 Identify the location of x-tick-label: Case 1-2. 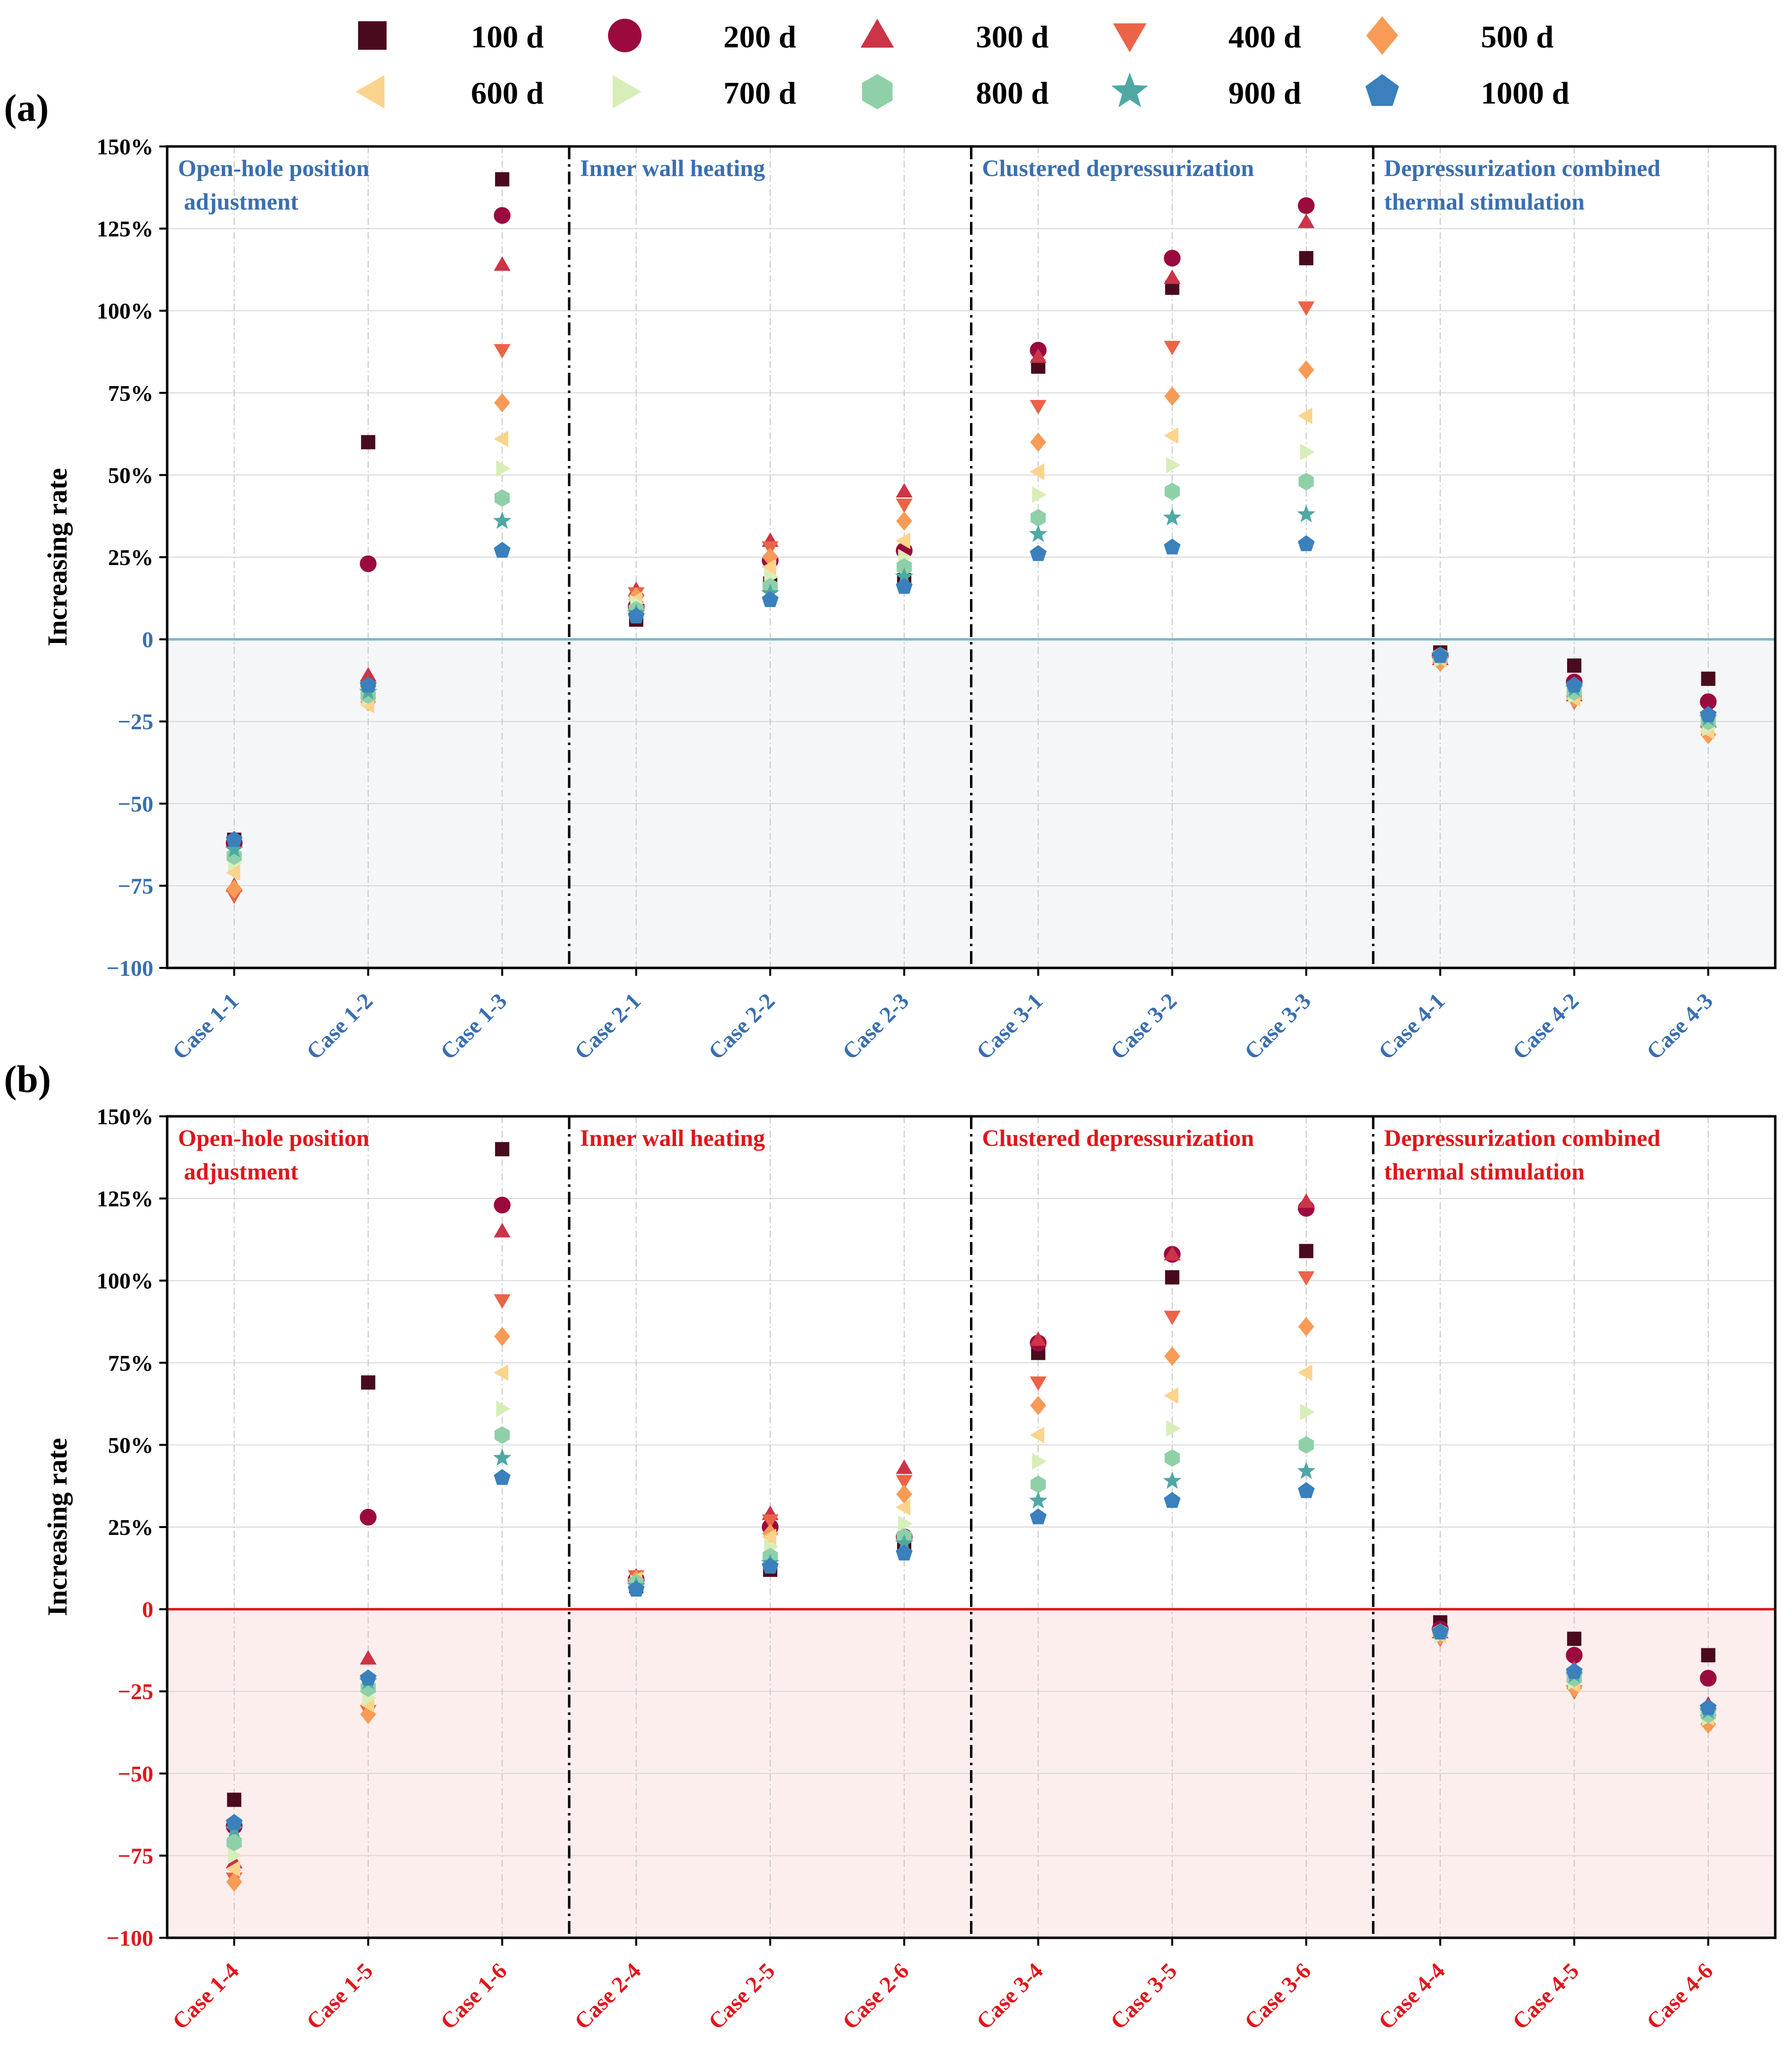
(339, 1026).